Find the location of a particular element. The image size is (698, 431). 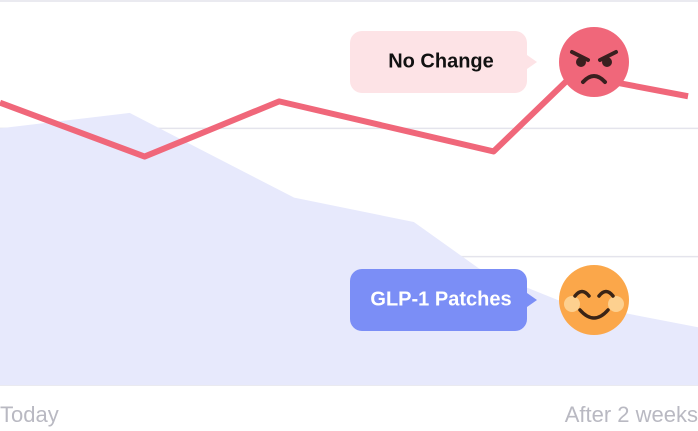

happy-face is located at coordinates (594, 300).